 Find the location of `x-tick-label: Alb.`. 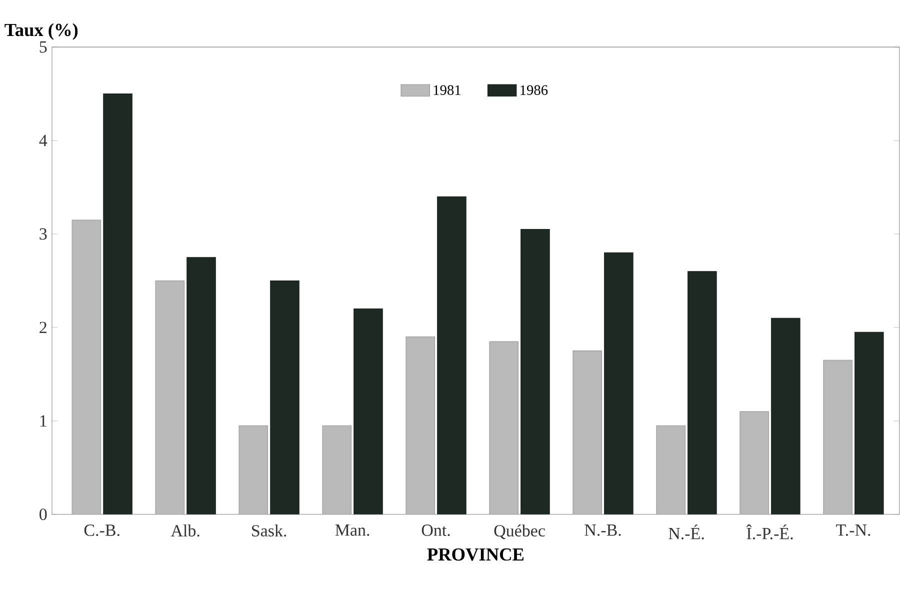

x-tick-label: Alb. is located at coordinates (185, 530).